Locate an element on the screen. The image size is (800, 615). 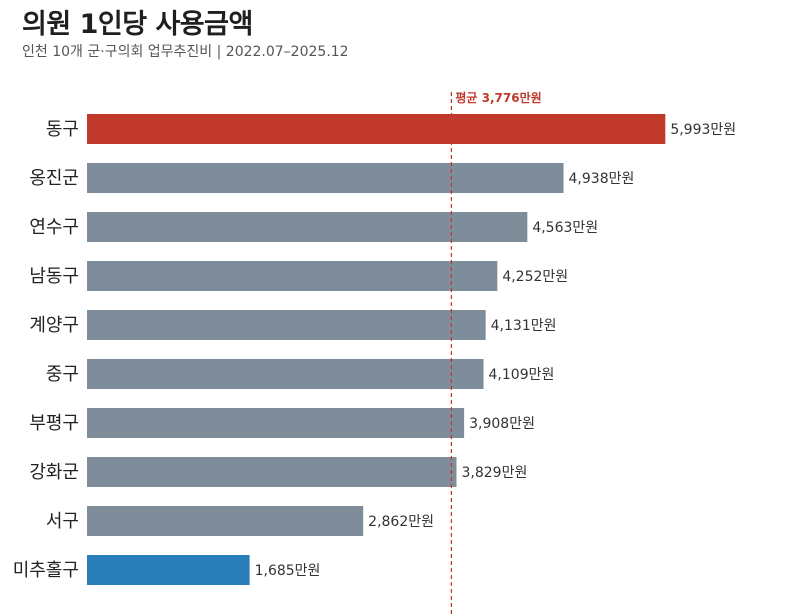
bar-미추홀구 is located at coordinates (168, 570).